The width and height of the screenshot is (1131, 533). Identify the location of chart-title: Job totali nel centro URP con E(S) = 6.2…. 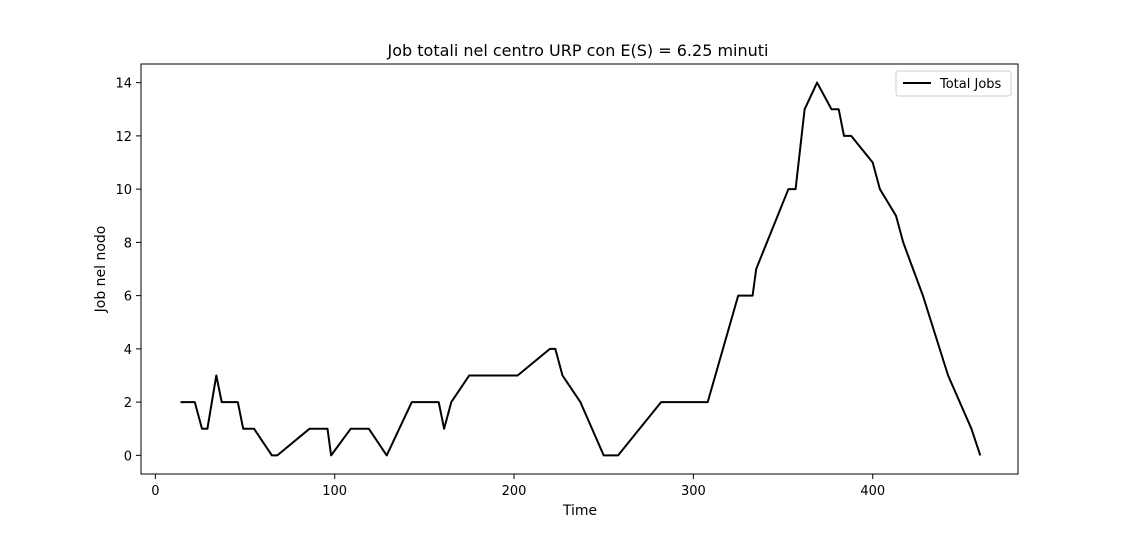
(578, 50).